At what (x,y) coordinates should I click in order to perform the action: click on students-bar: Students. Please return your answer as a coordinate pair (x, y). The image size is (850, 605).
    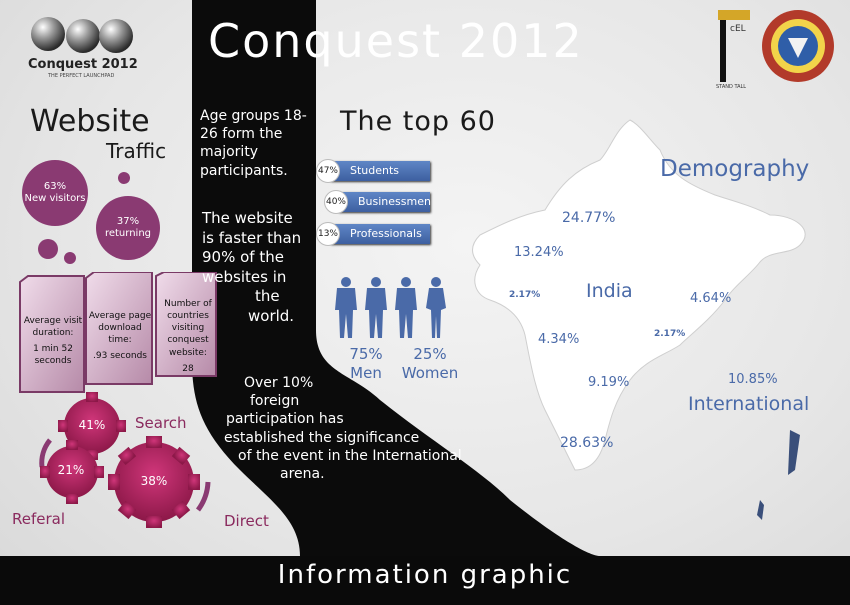
    Looking at the image, I should click on (380, 171).